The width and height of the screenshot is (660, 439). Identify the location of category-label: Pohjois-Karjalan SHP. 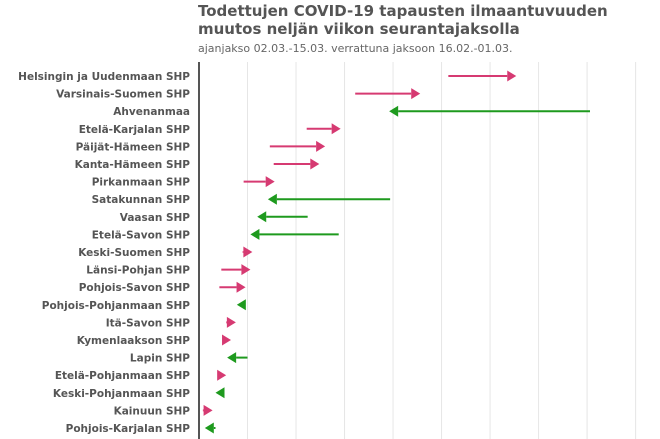
(128, 429).